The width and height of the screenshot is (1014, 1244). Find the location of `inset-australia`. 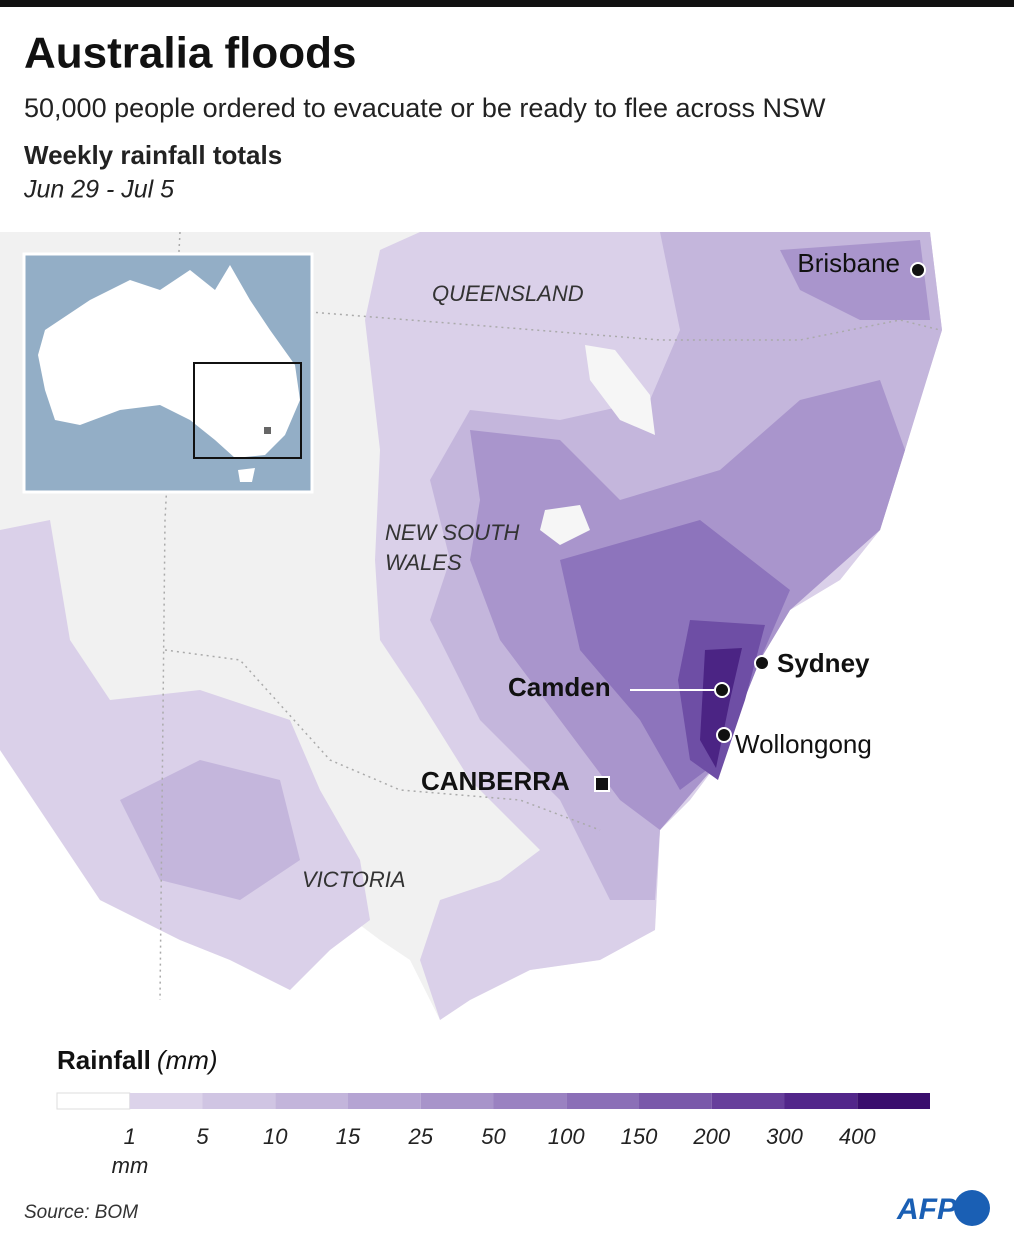

inset-australia is located at coordinates (169, 373).